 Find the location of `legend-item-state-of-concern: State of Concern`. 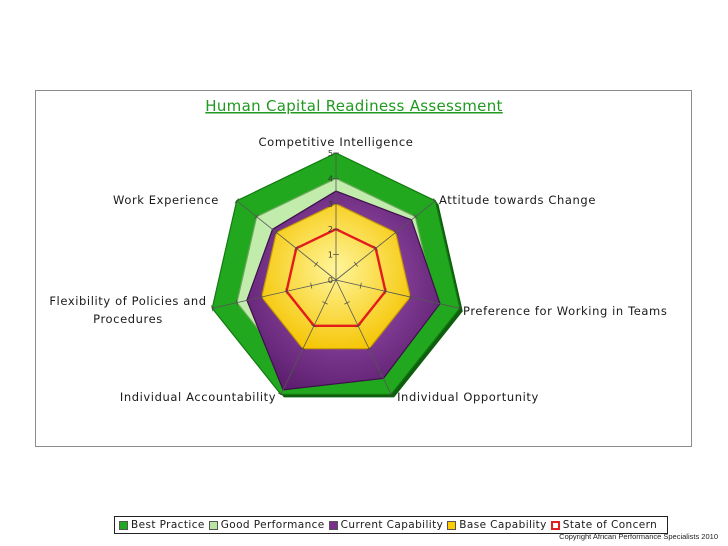

legend-item-state-of-concern: State of Concern is located at coordinates (604, 525).